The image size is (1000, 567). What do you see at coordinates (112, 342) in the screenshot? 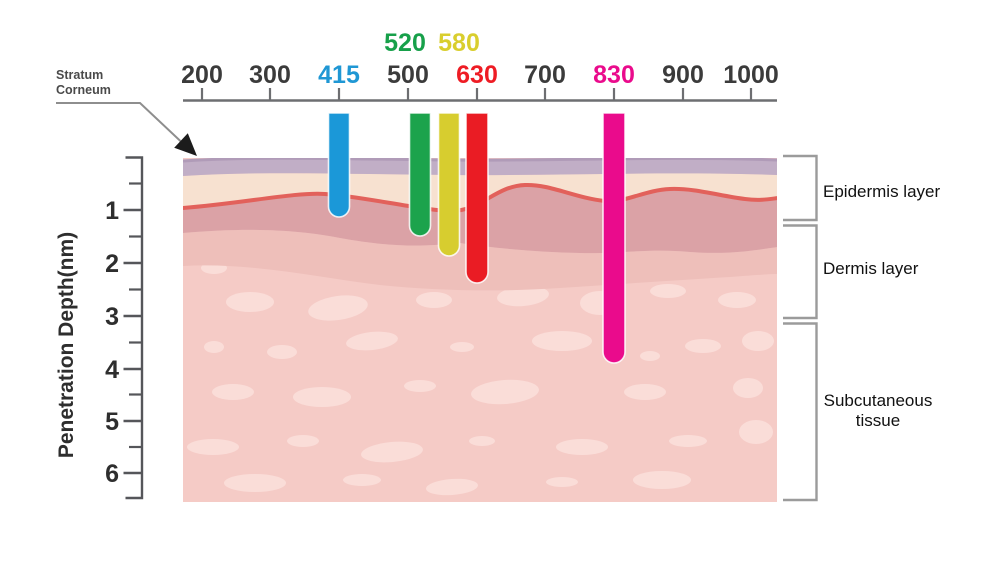
I see `depth-tick-labels: 1 2 3 4 5 6` at bounding box center [112, 342].